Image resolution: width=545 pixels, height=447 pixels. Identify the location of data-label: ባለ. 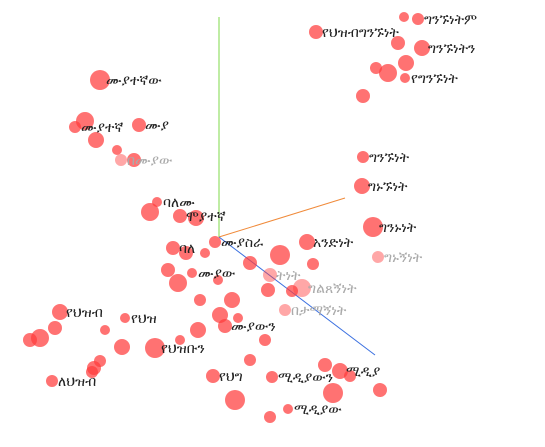
(187, 249).